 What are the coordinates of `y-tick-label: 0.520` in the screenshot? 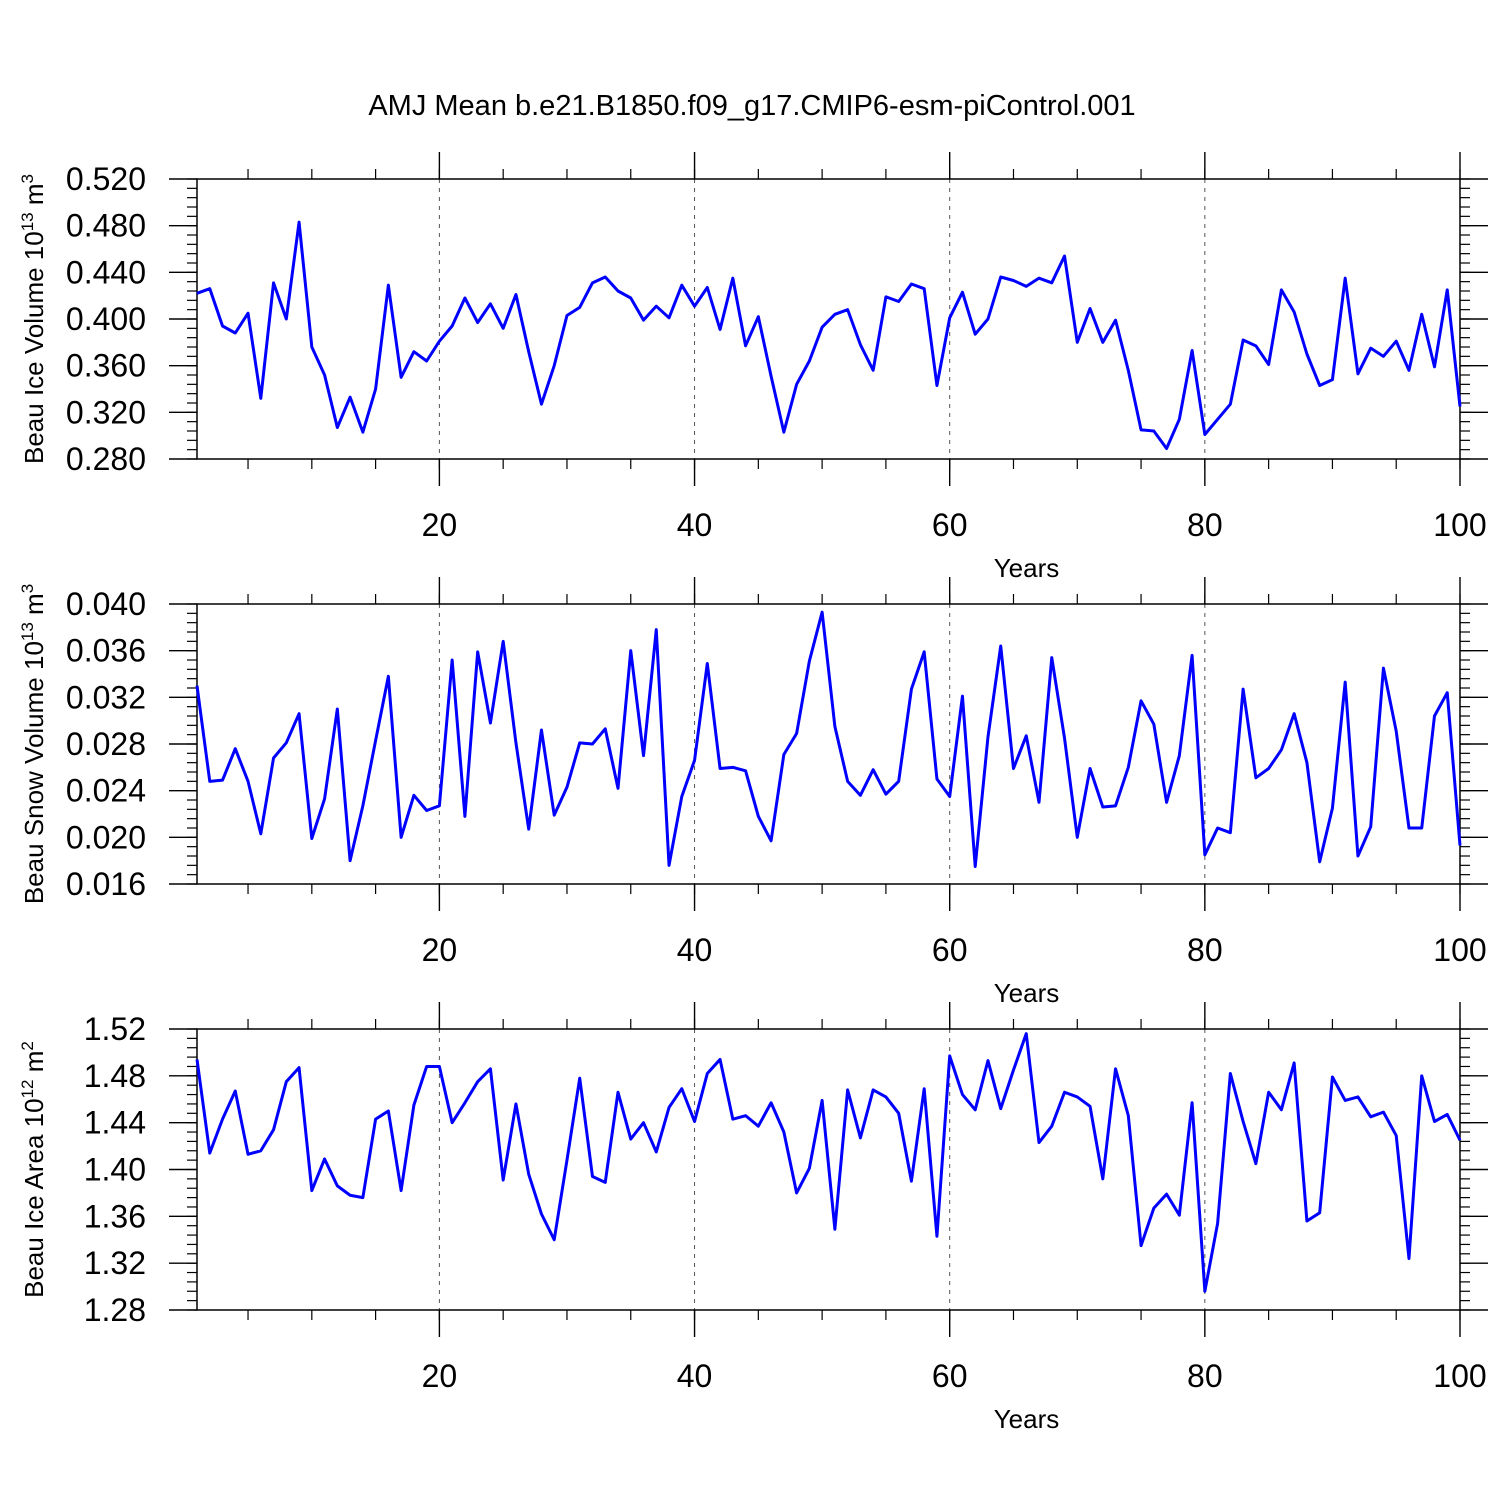 It's located at (106, 179).